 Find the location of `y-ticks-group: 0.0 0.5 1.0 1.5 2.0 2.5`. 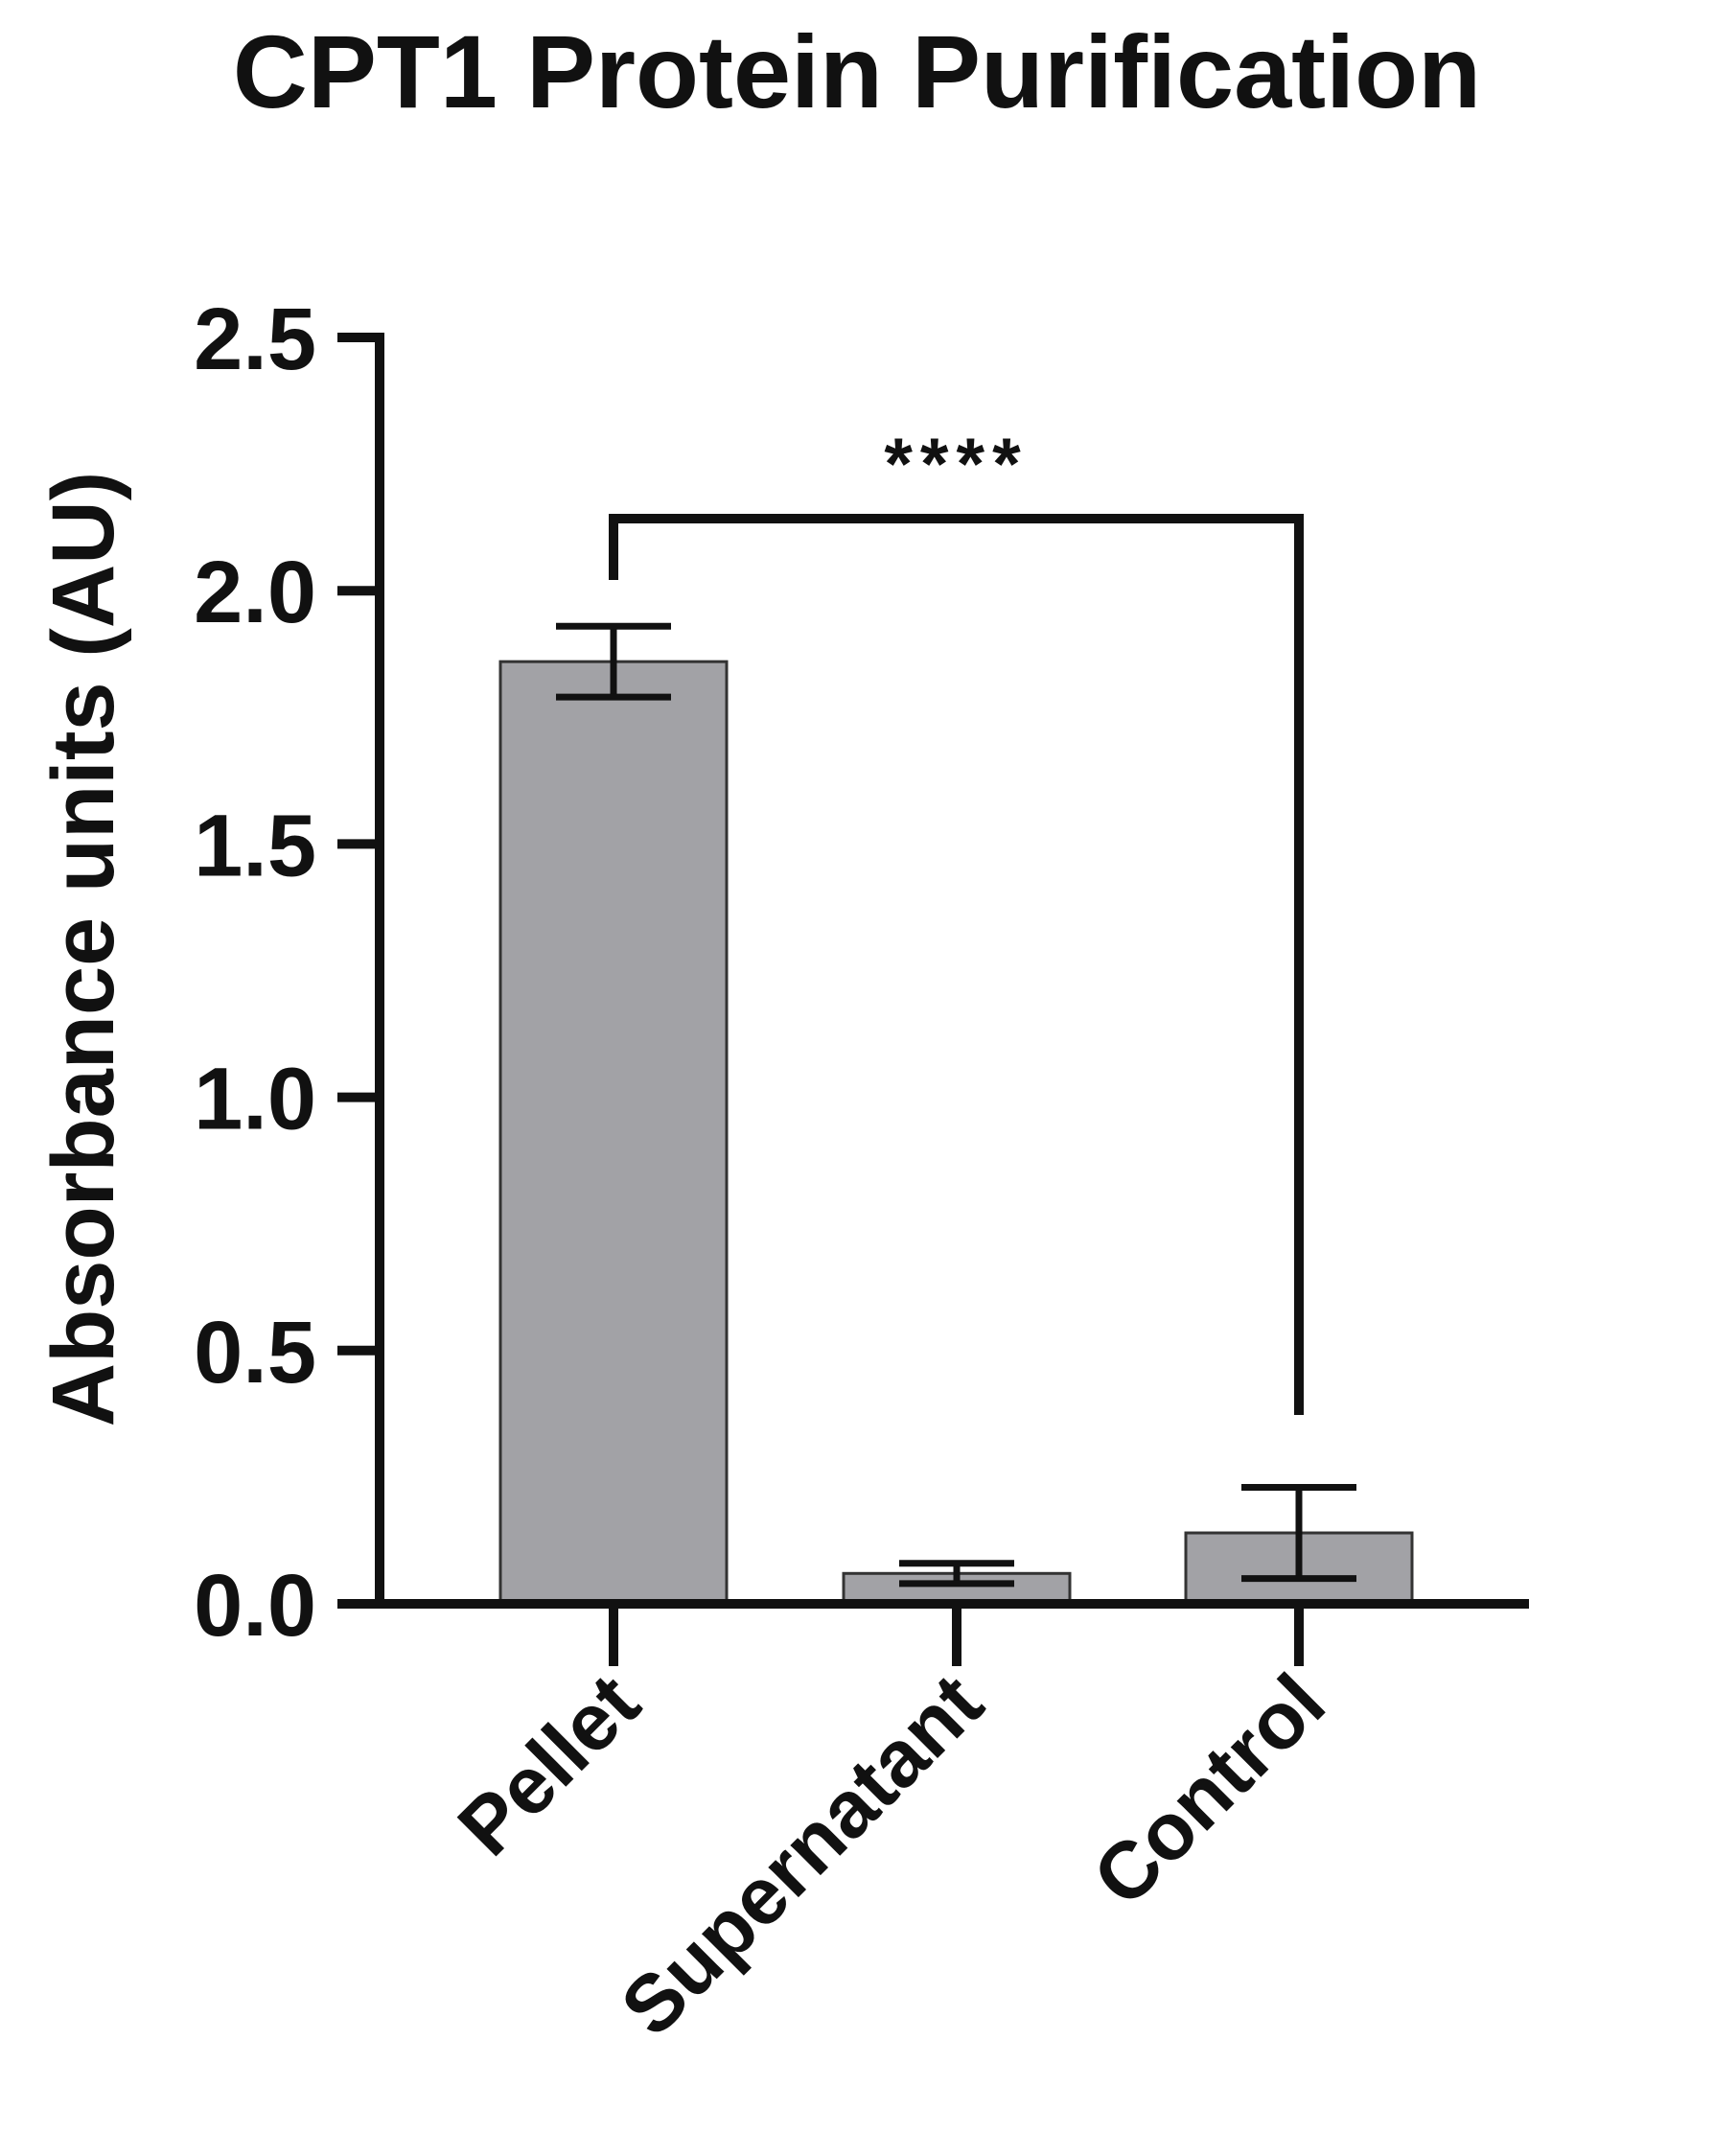

y-ticks-group: 0.0 0.5 1.0 1.5 2.0 2.5 is located at coordinates (287, 972).